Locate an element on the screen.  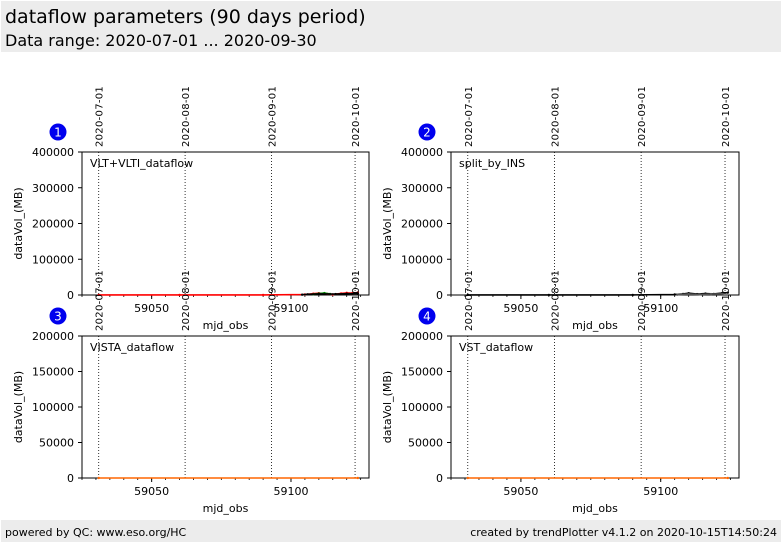
panel-number-text: 4 is located at coordinates (427, 317).